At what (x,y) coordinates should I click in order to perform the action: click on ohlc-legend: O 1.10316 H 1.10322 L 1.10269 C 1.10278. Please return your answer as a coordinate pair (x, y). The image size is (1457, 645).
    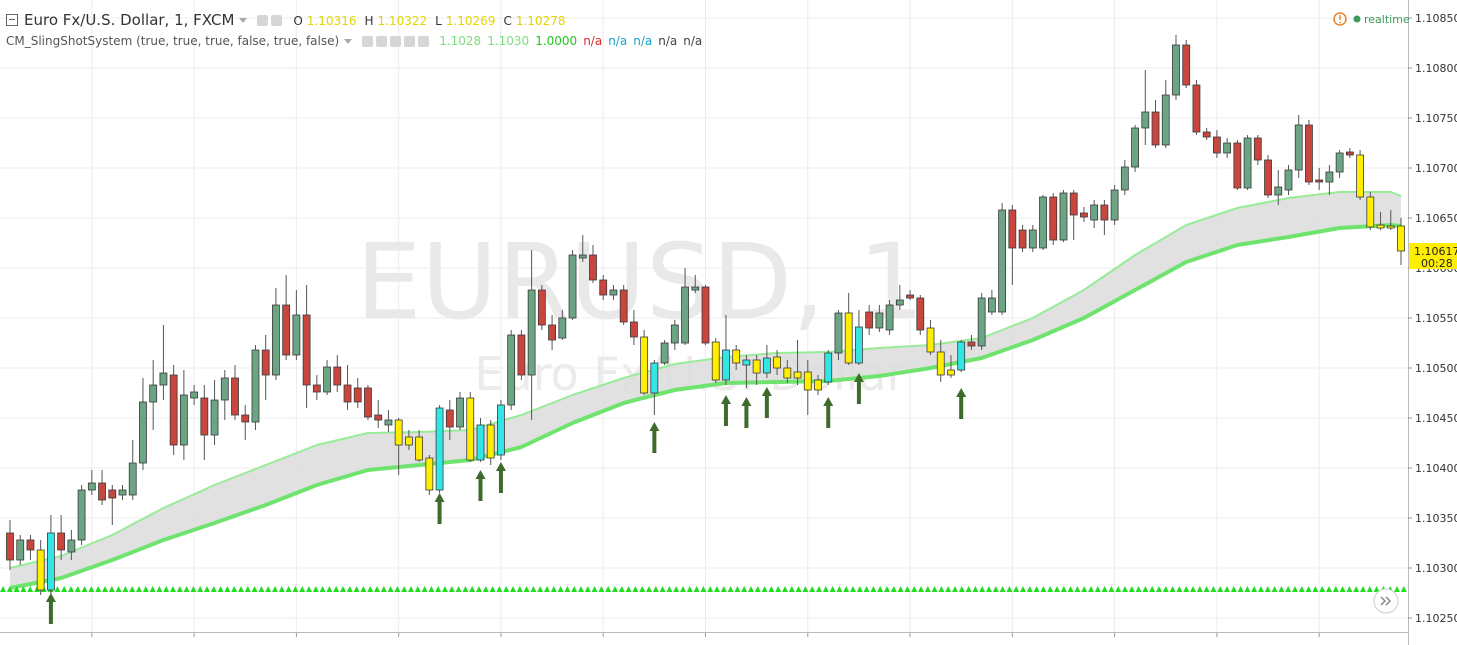
    Looking at the image, I should click on (425, 20).